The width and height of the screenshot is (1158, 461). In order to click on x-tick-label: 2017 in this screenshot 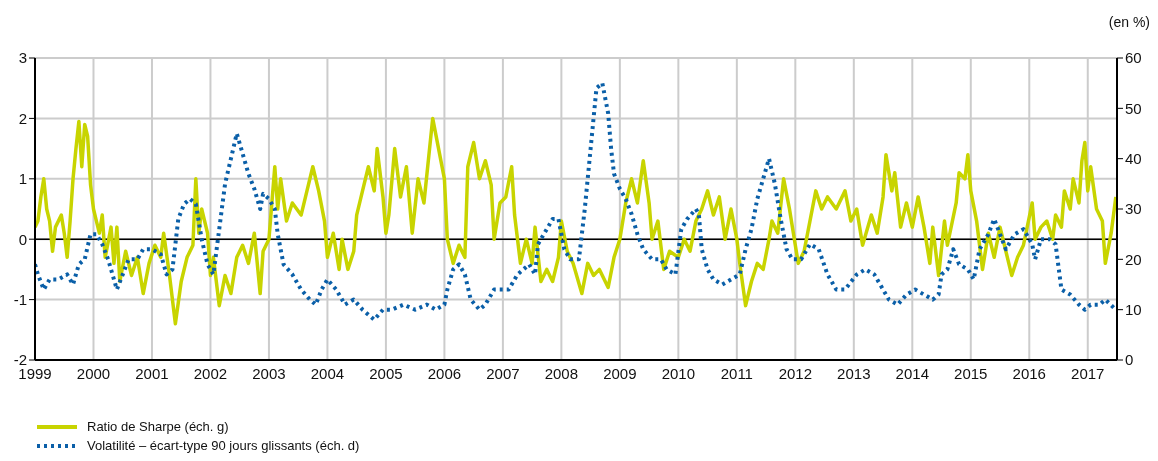, I will do `click(1088, 373)`.